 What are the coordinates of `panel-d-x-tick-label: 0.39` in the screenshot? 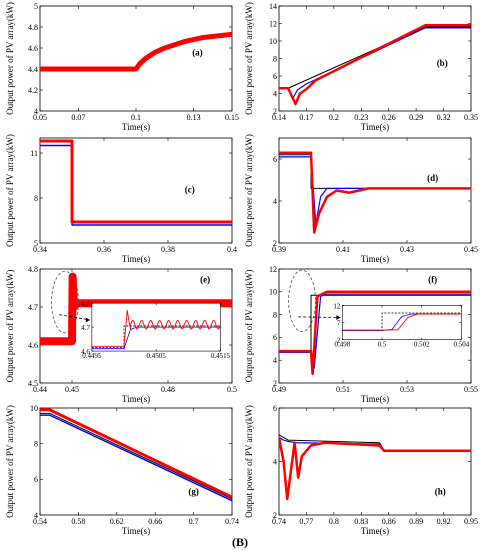 It's located at (279, 249).